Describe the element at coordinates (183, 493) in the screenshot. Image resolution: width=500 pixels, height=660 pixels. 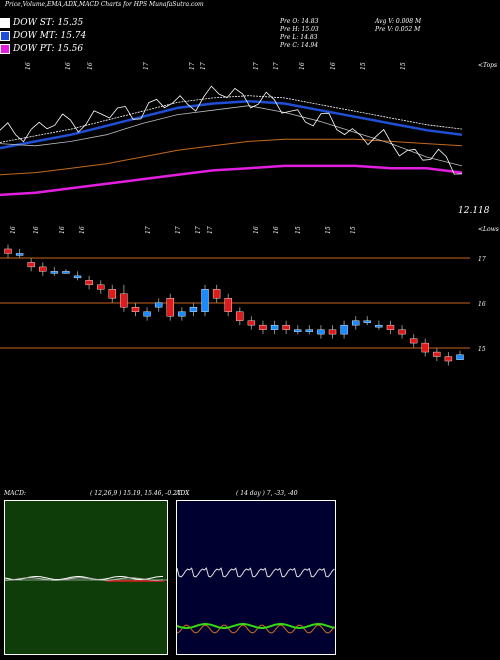
I see `adx-label: ADX` at that location.